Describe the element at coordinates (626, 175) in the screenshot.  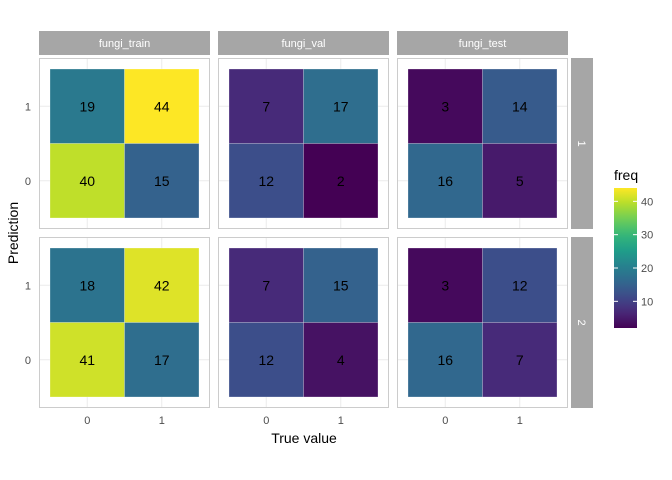
I see `legend-title: freq` at that location.